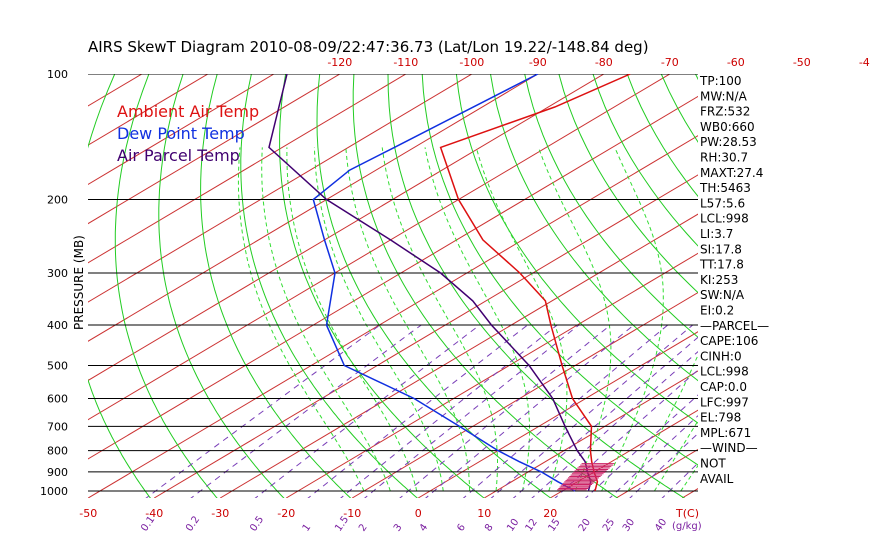 Image resolution: width=870 pixels, height=560 pixels. I want to click on top-temp-tick-label: -80, so click(604, 62).